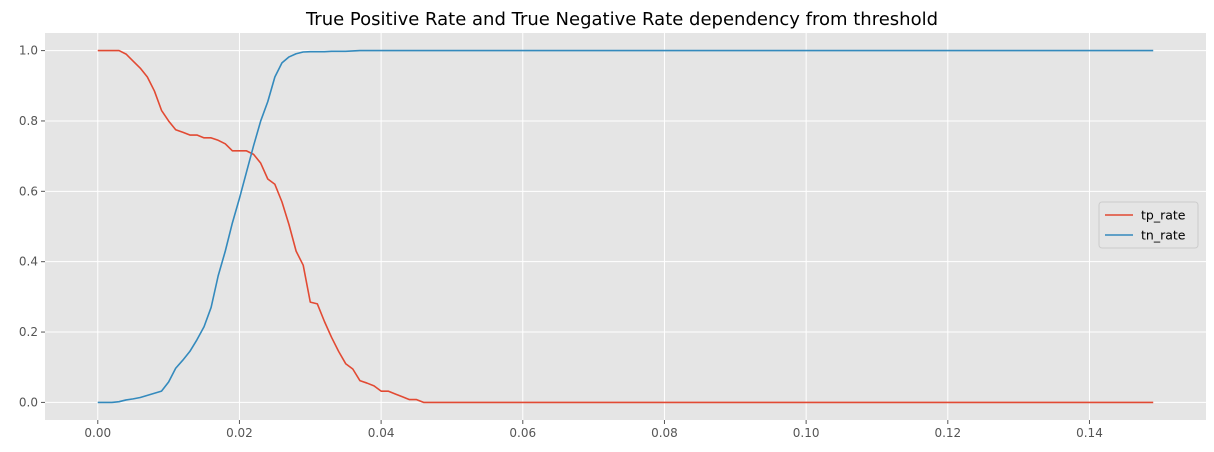 The width and height of the screenshot is (1214, 452). Describe the element at coordinates (1163, 215) in the screenshot. I see `legend-label: tp_rate` at that location.